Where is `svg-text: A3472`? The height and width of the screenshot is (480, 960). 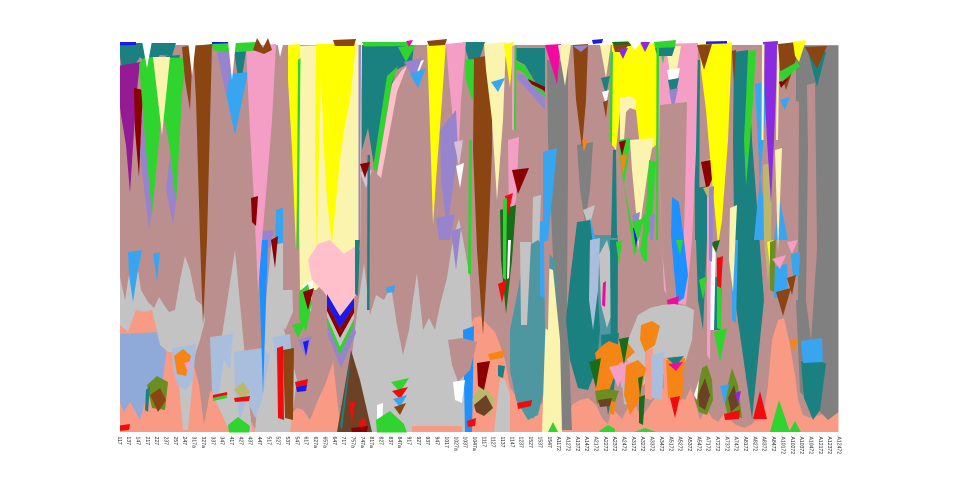
svg-text: A3472 is located at coordinates (661, 444).